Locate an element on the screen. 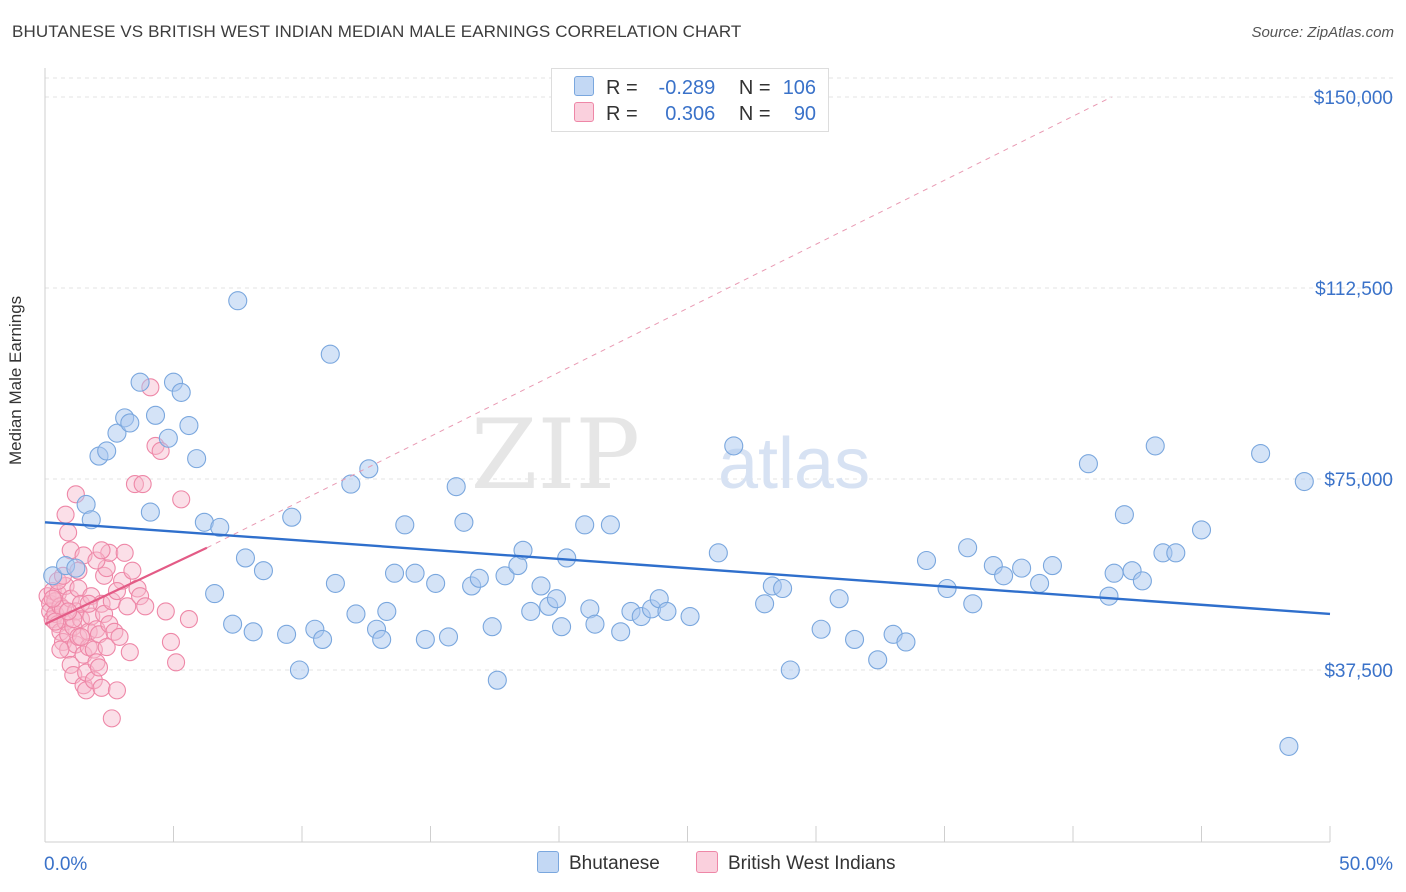  y-tick-label: $112,500 is located at coordinates (1354, 289).